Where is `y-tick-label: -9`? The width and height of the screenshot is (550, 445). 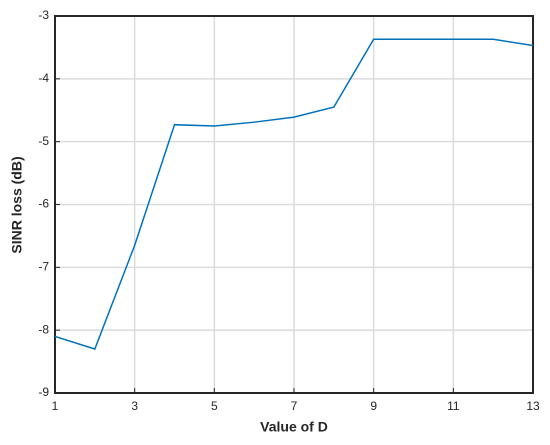
y-tick-label: -9 is located at coordinates (43, 392).